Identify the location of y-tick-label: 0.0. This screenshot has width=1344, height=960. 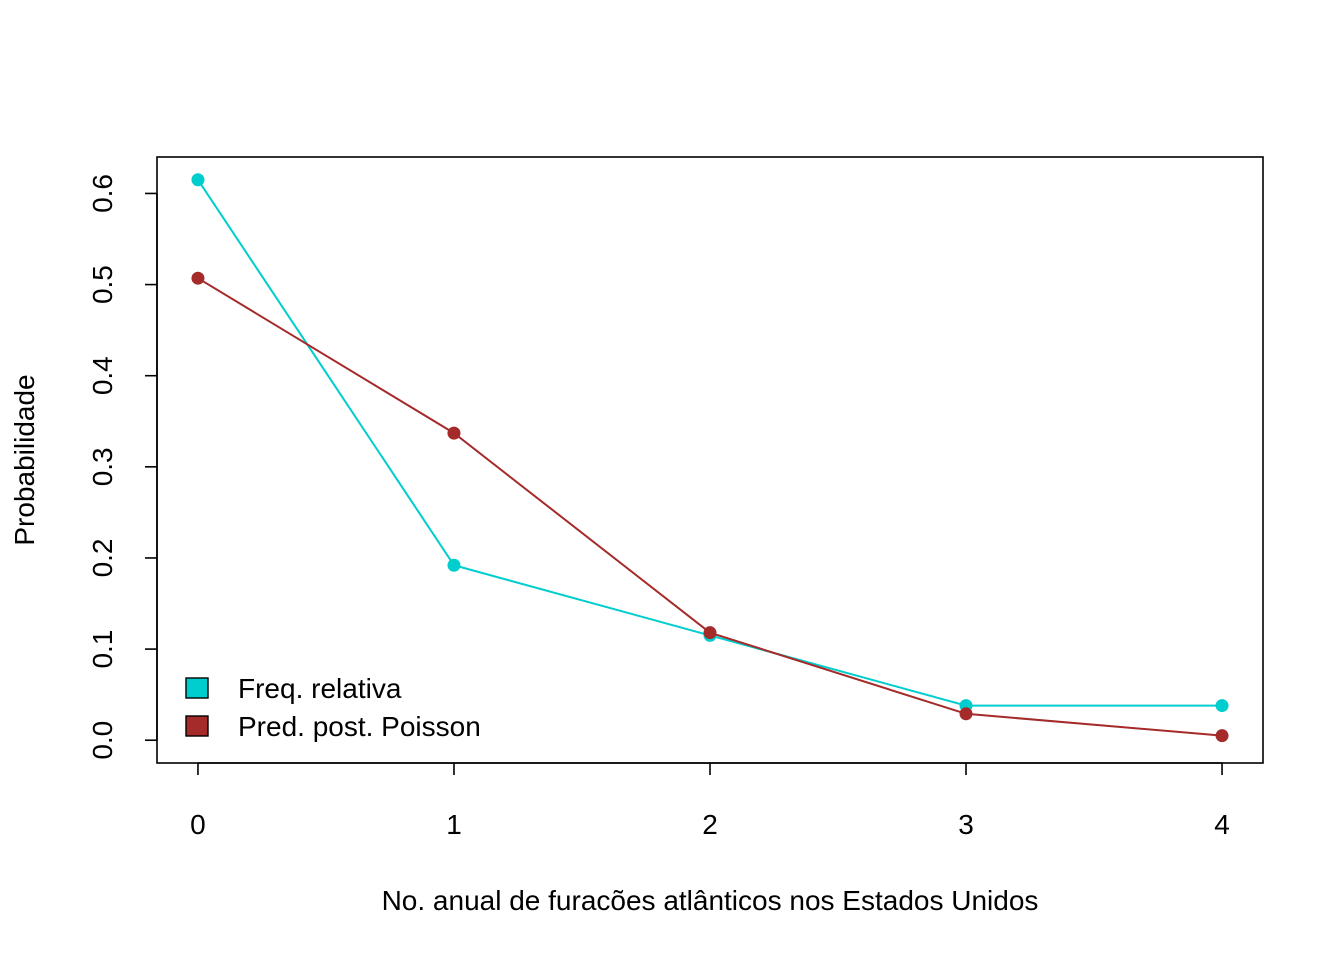
(102, 740).